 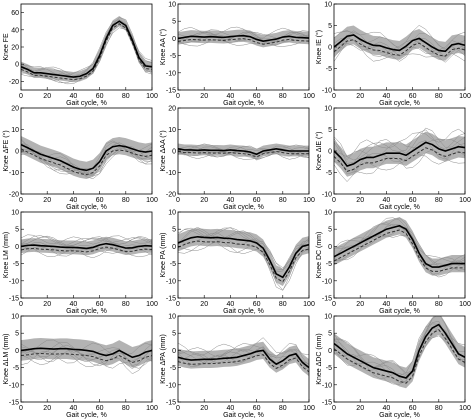 I want to click on y-axis-label: Knee ΔIE (°), so click(x=319, y=151).